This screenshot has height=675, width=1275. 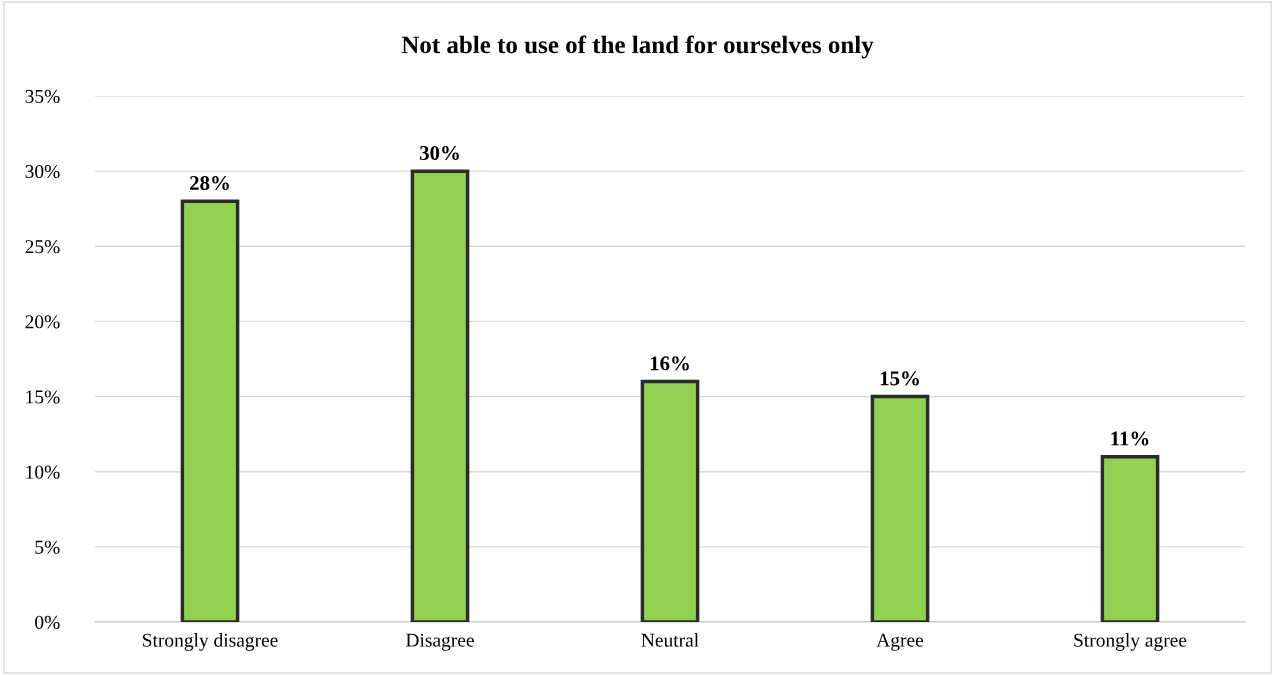 What do you see at coordinates (210, 642) in the screenshot?
I see `x-tick-label: Strongly disagree` at bounding box center [210, 642].